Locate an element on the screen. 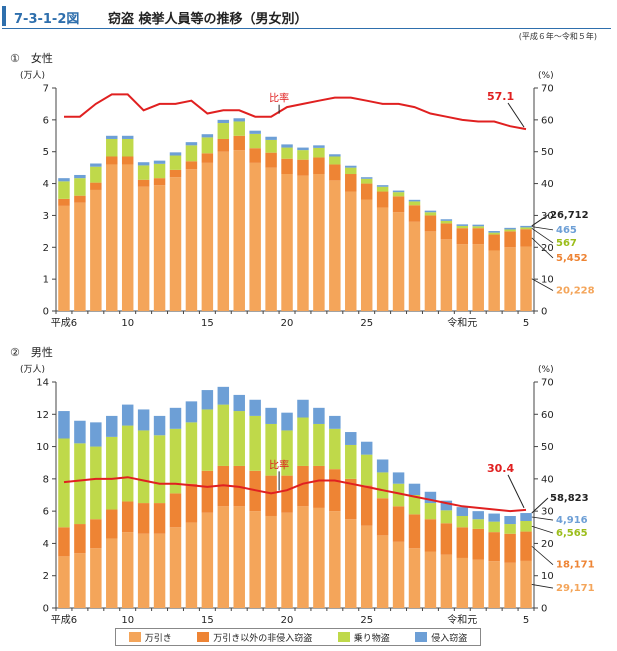 The height and width of the screenshot is (651, 617). y-tick-label-right: 30 is located at coordinates (547, 512).